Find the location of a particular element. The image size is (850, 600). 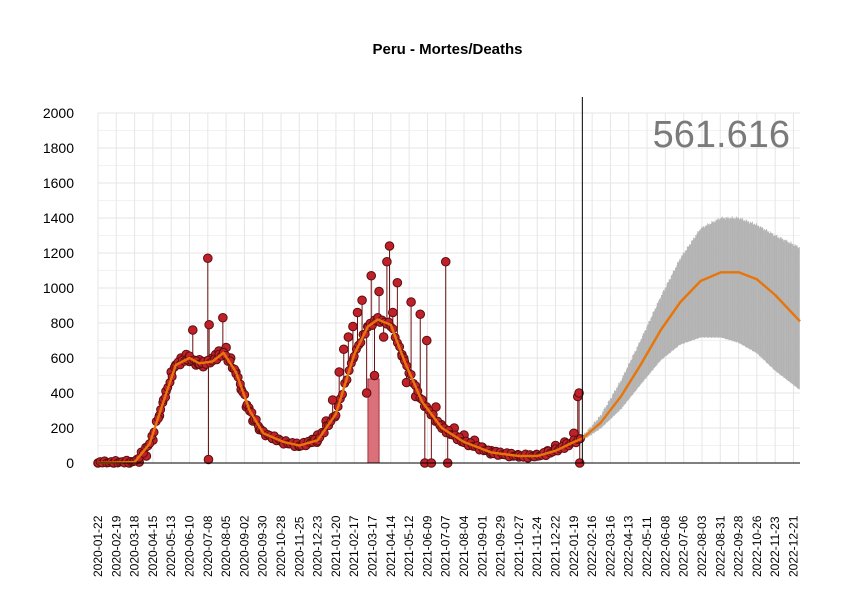

x-tick-label: 2020-05-13 is located at coordinates (171, 546).